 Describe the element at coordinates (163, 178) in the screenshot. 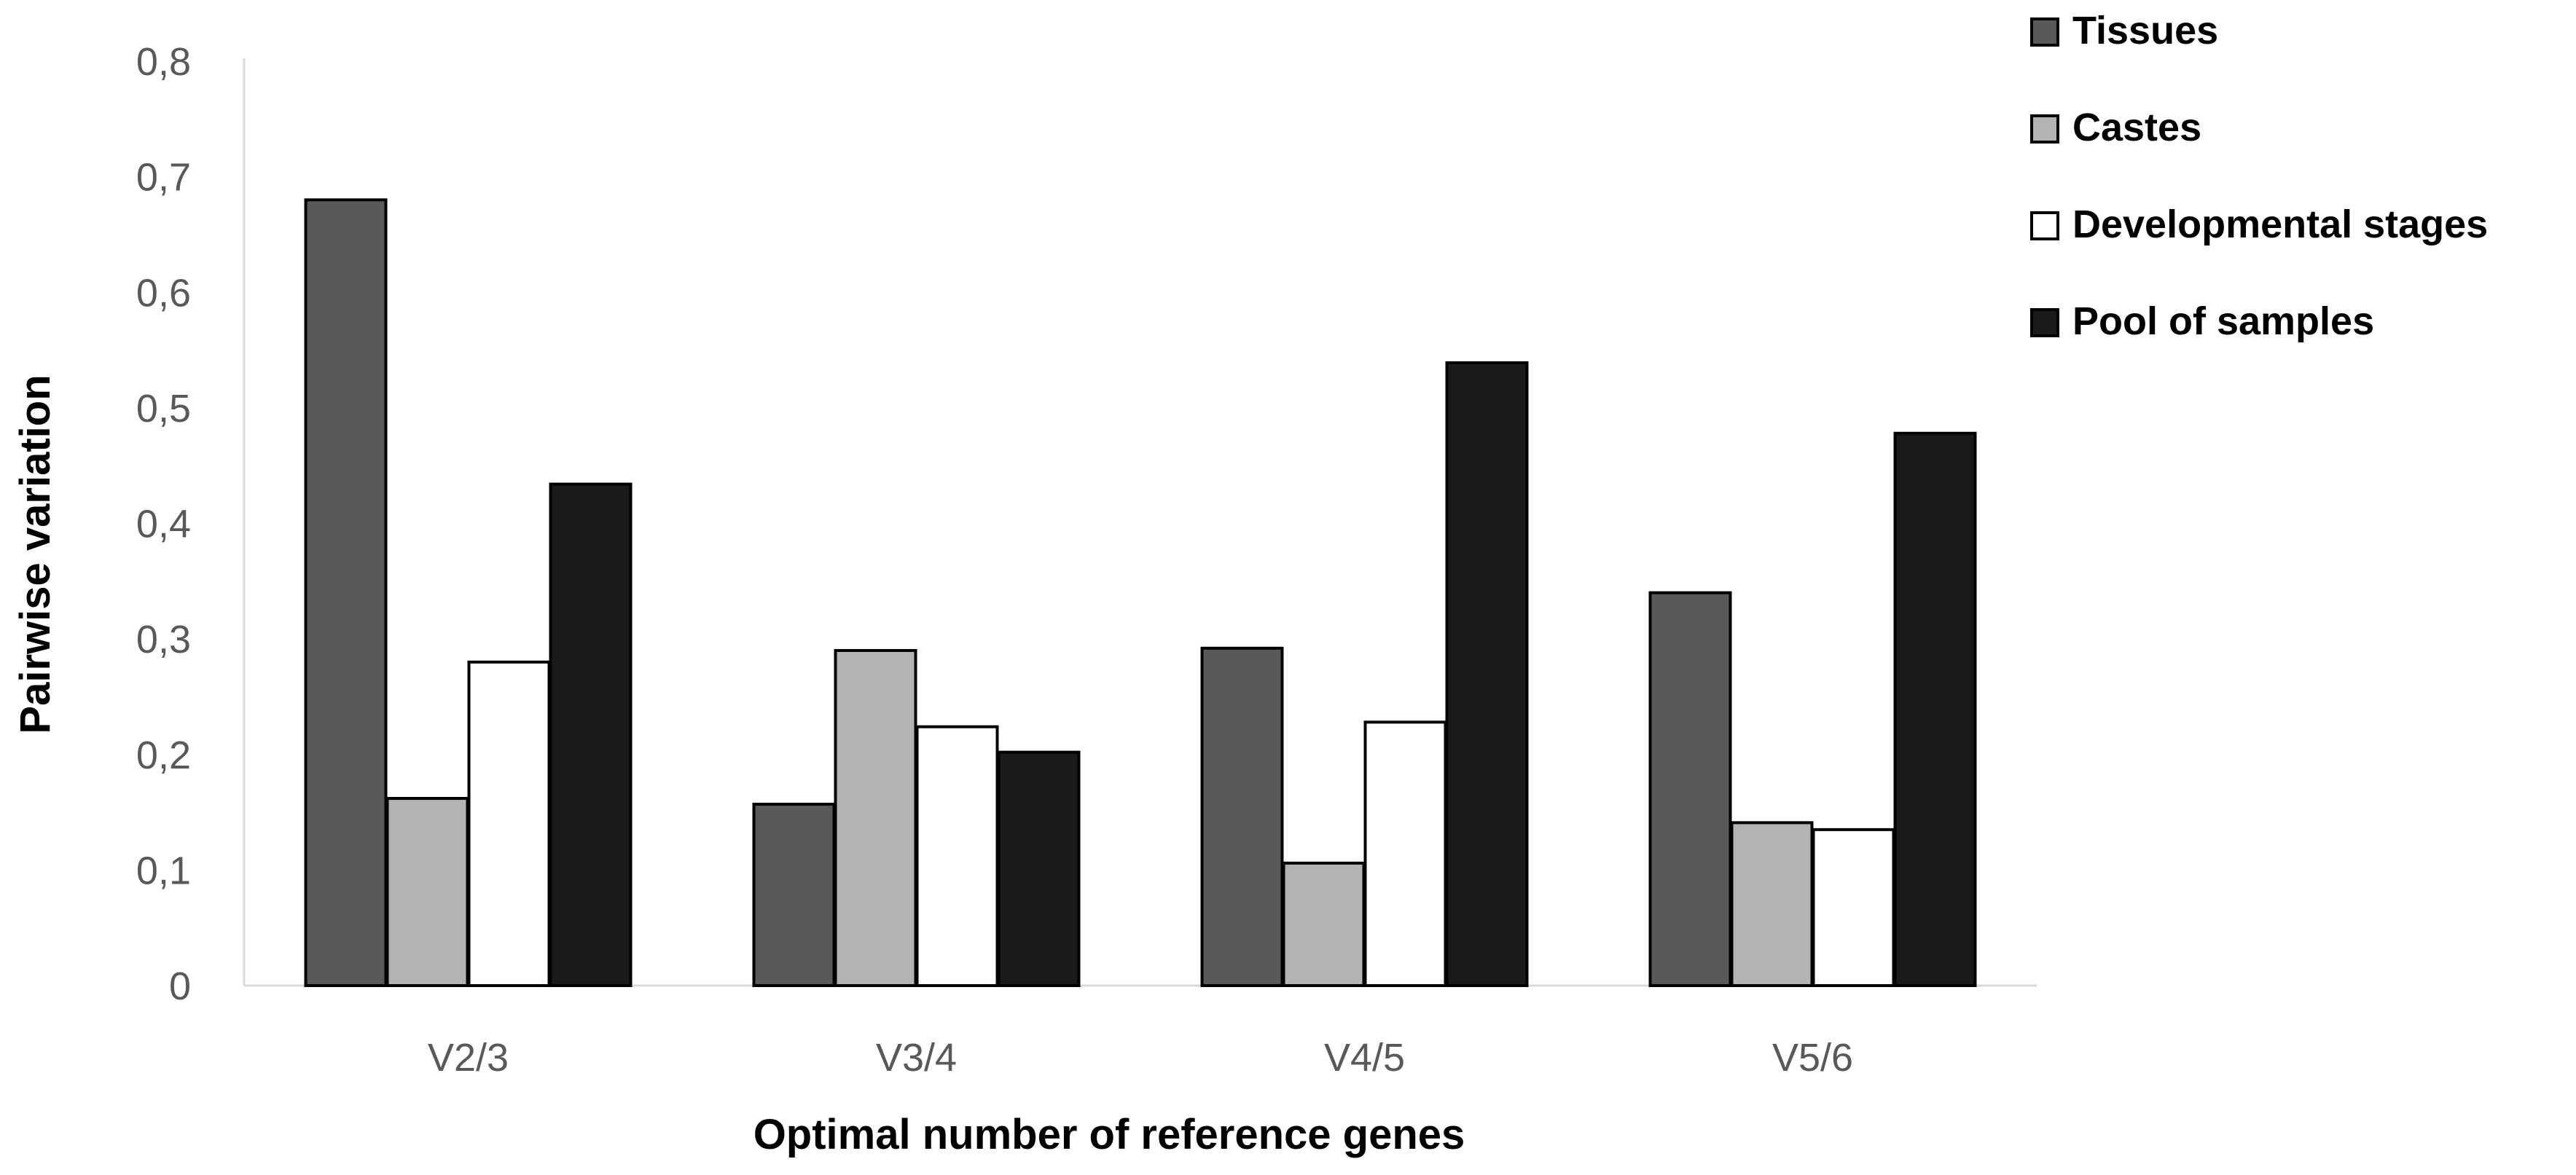

I see `y-tick-label: 0,7` at that location.